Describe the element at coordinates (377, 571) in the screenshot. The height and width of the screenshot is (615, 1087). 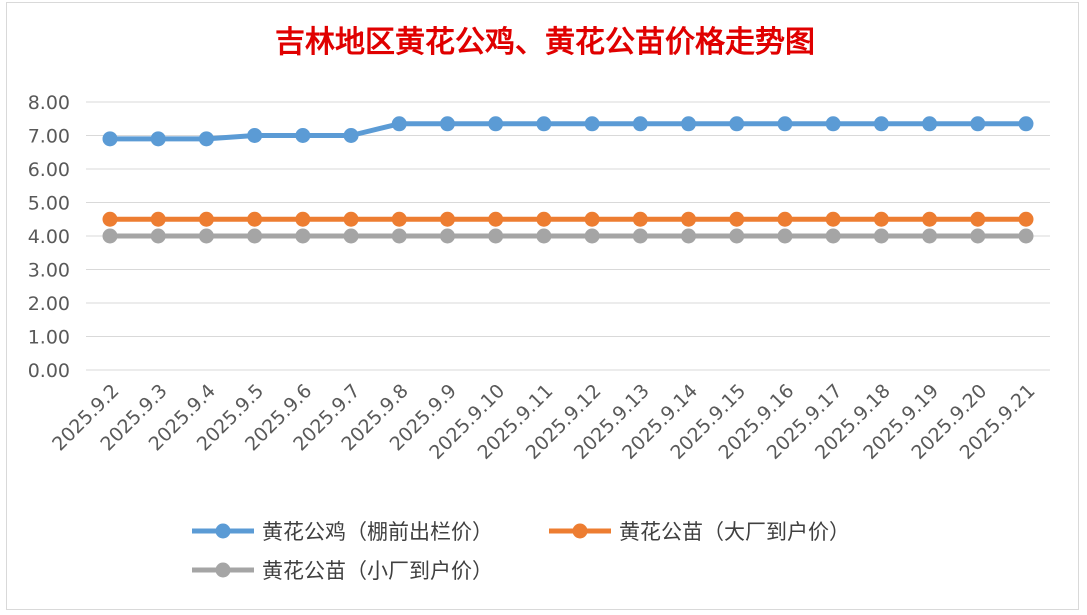
I see `legend-label: 黄花公苗（小厂到户价）` at that location.